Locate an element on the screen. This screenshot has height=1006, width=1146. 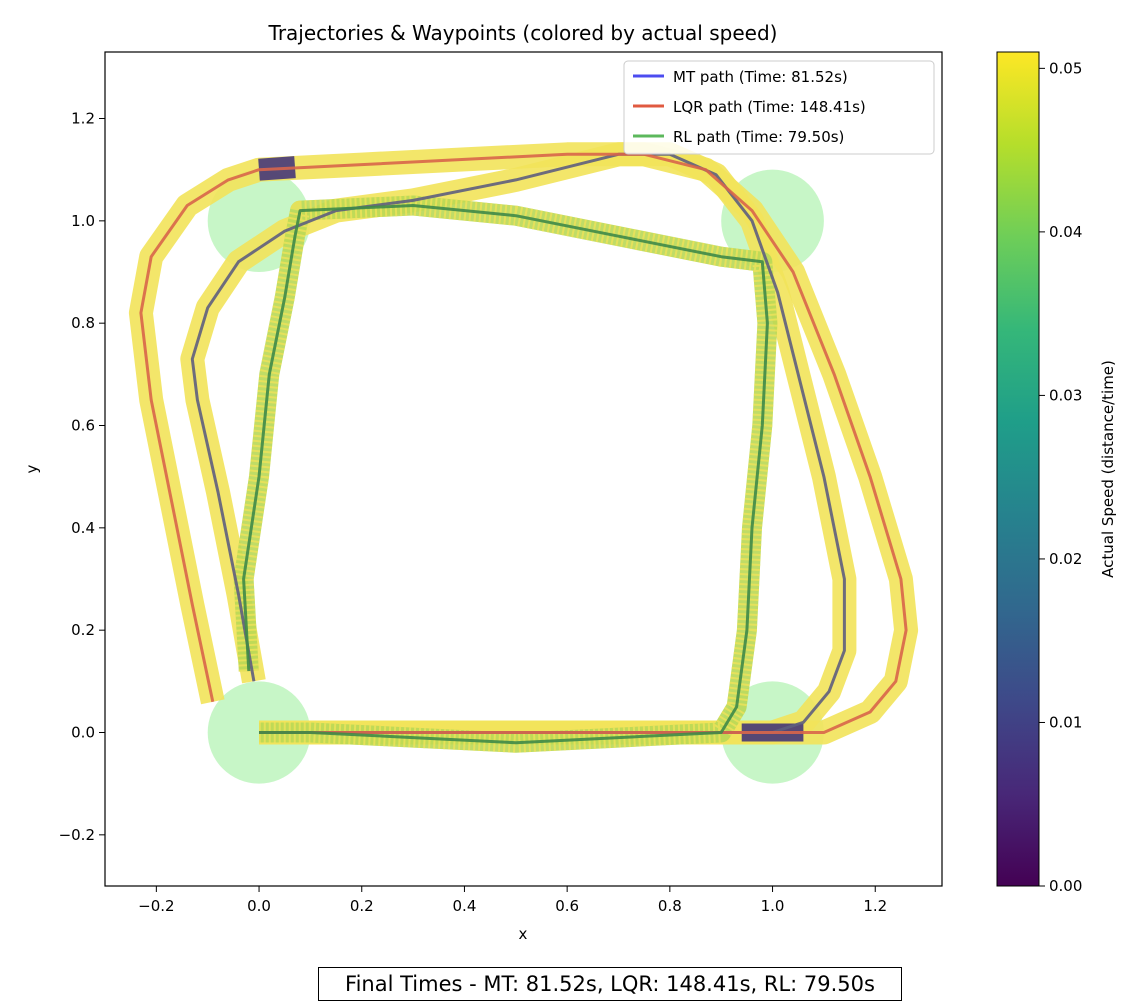
y-tick-label: 0.4 is located at coordinates (83, 528).